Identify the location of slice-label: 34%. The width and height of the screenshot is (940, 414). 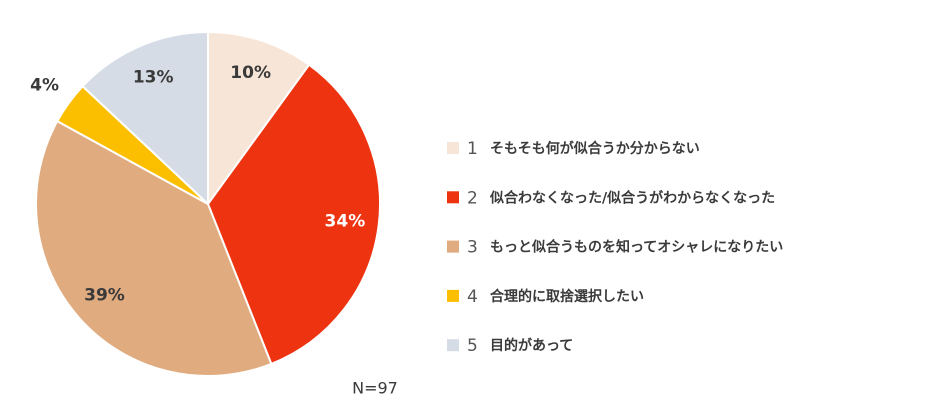
(345, 221).